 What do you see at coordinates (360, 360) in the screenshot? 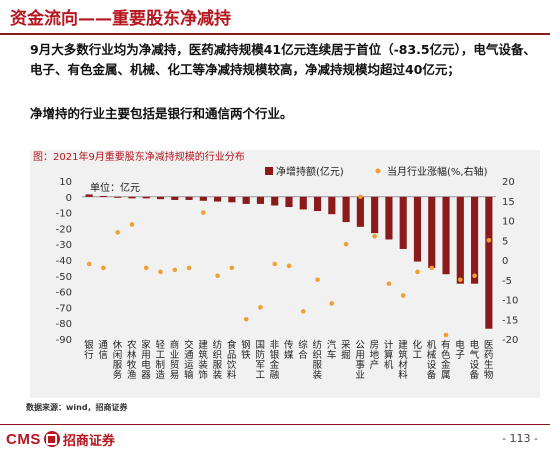
I see `x-tick-label: 公用事业` at bounding box center [360, 360].